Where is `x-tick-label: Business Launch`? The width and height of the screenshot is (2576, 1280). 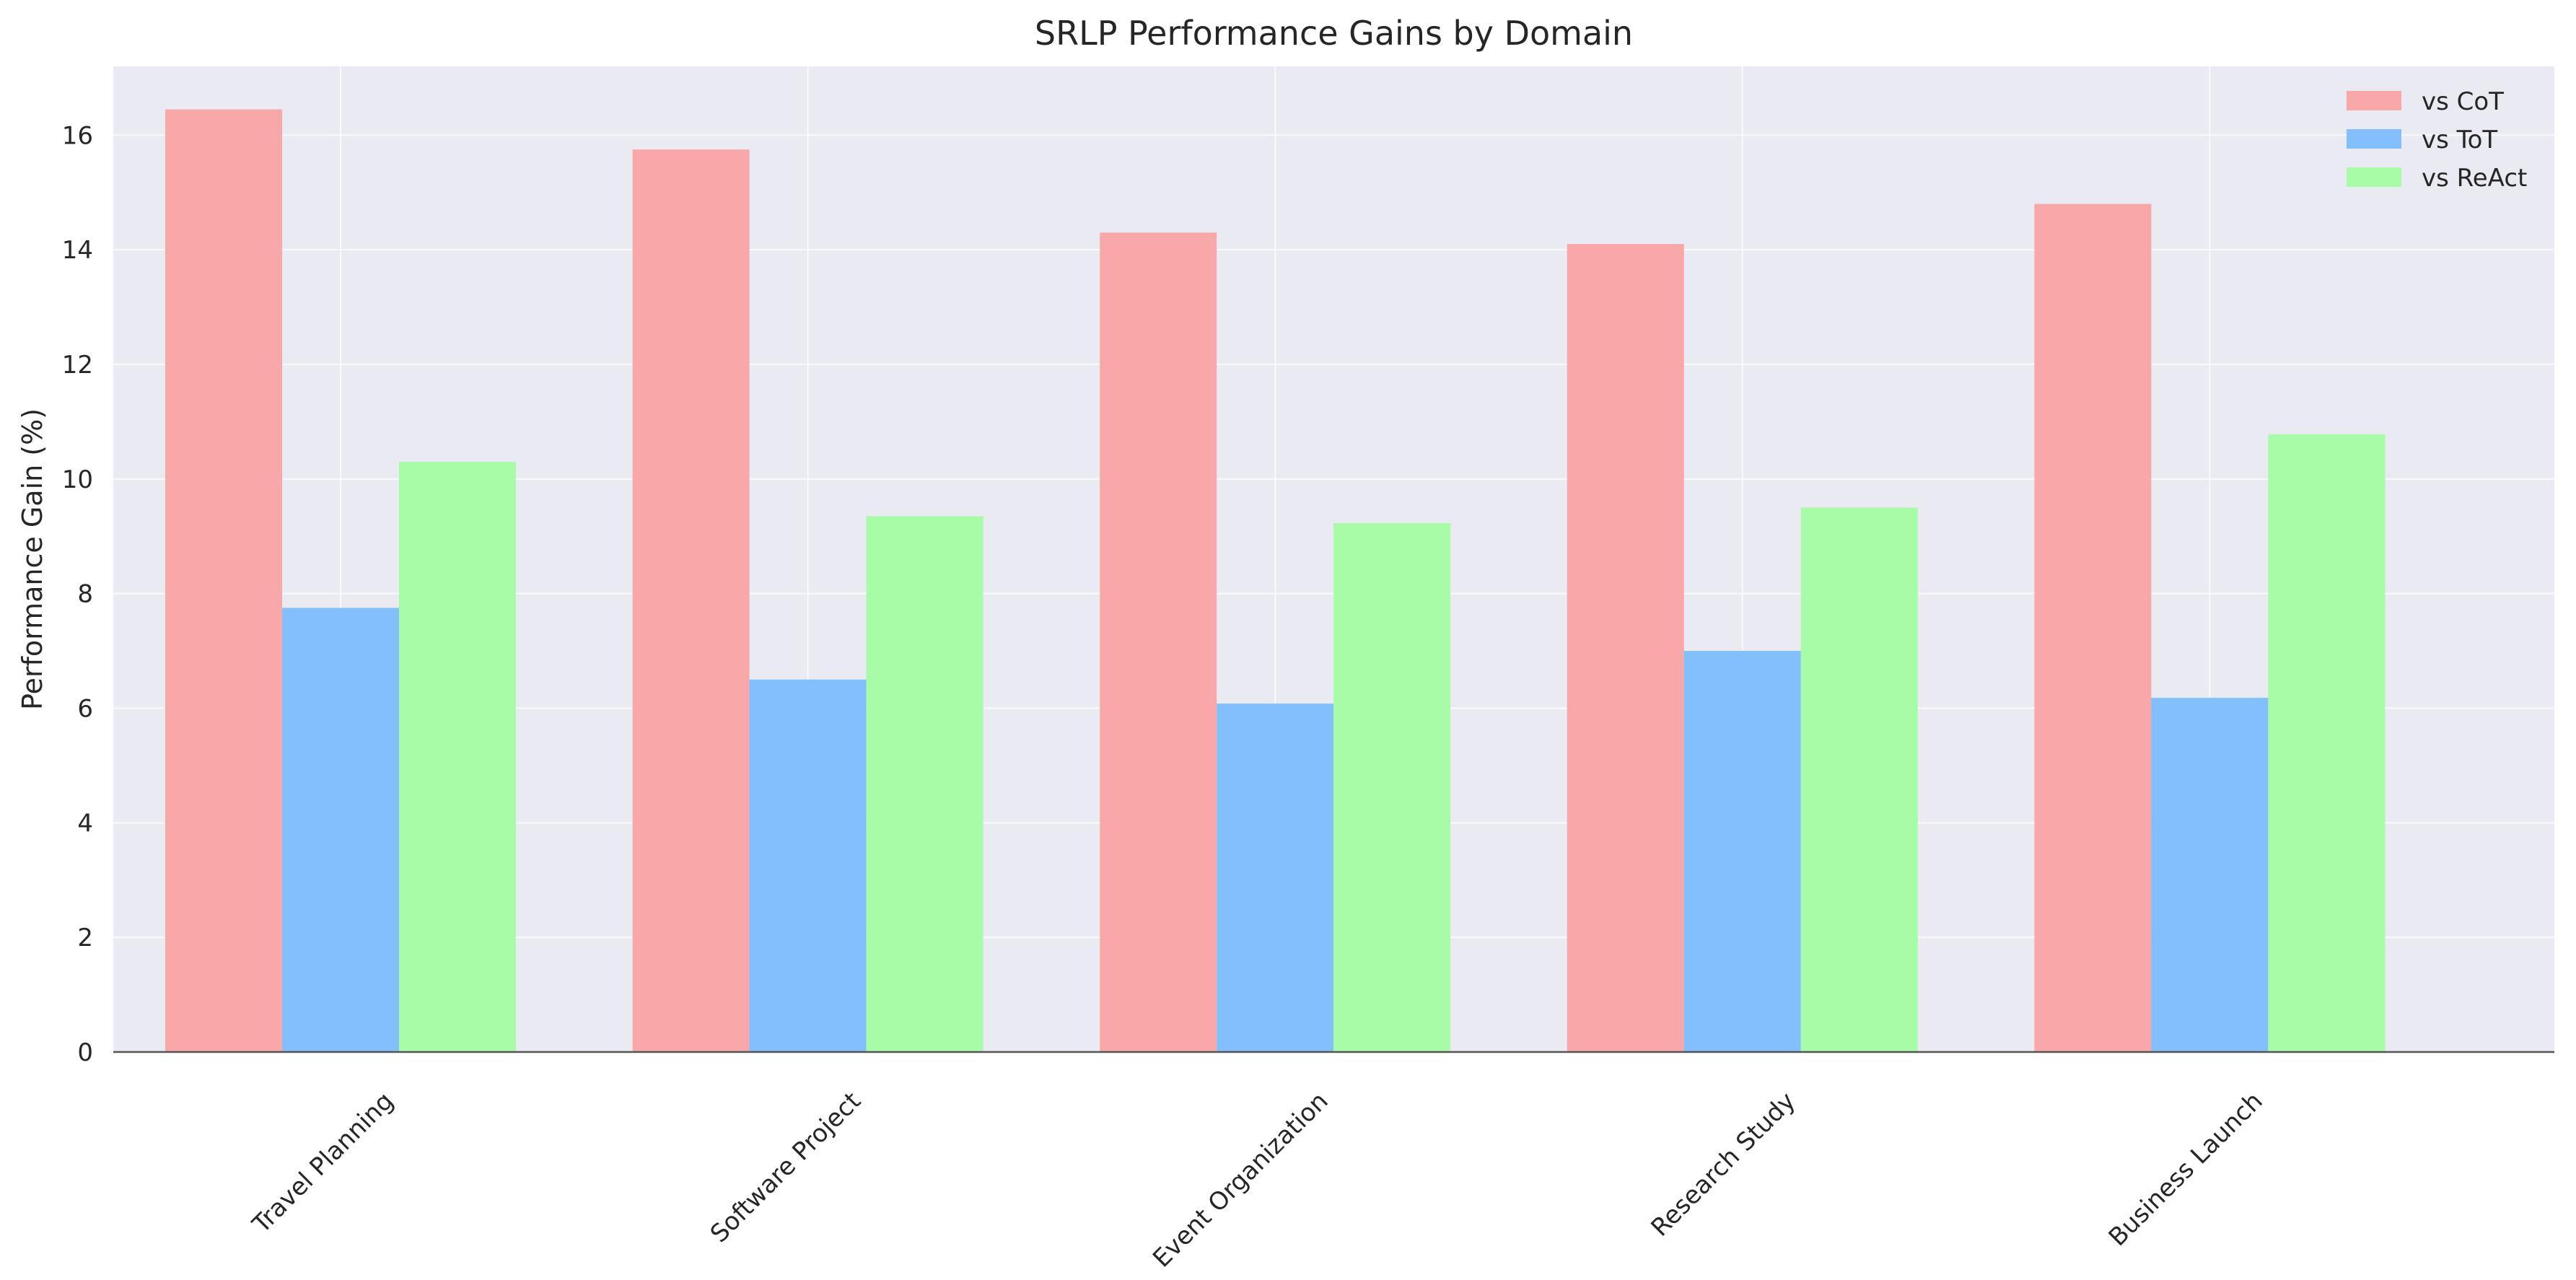
x-tick-label: Business Launch is located at coordinates (2186, 1169).